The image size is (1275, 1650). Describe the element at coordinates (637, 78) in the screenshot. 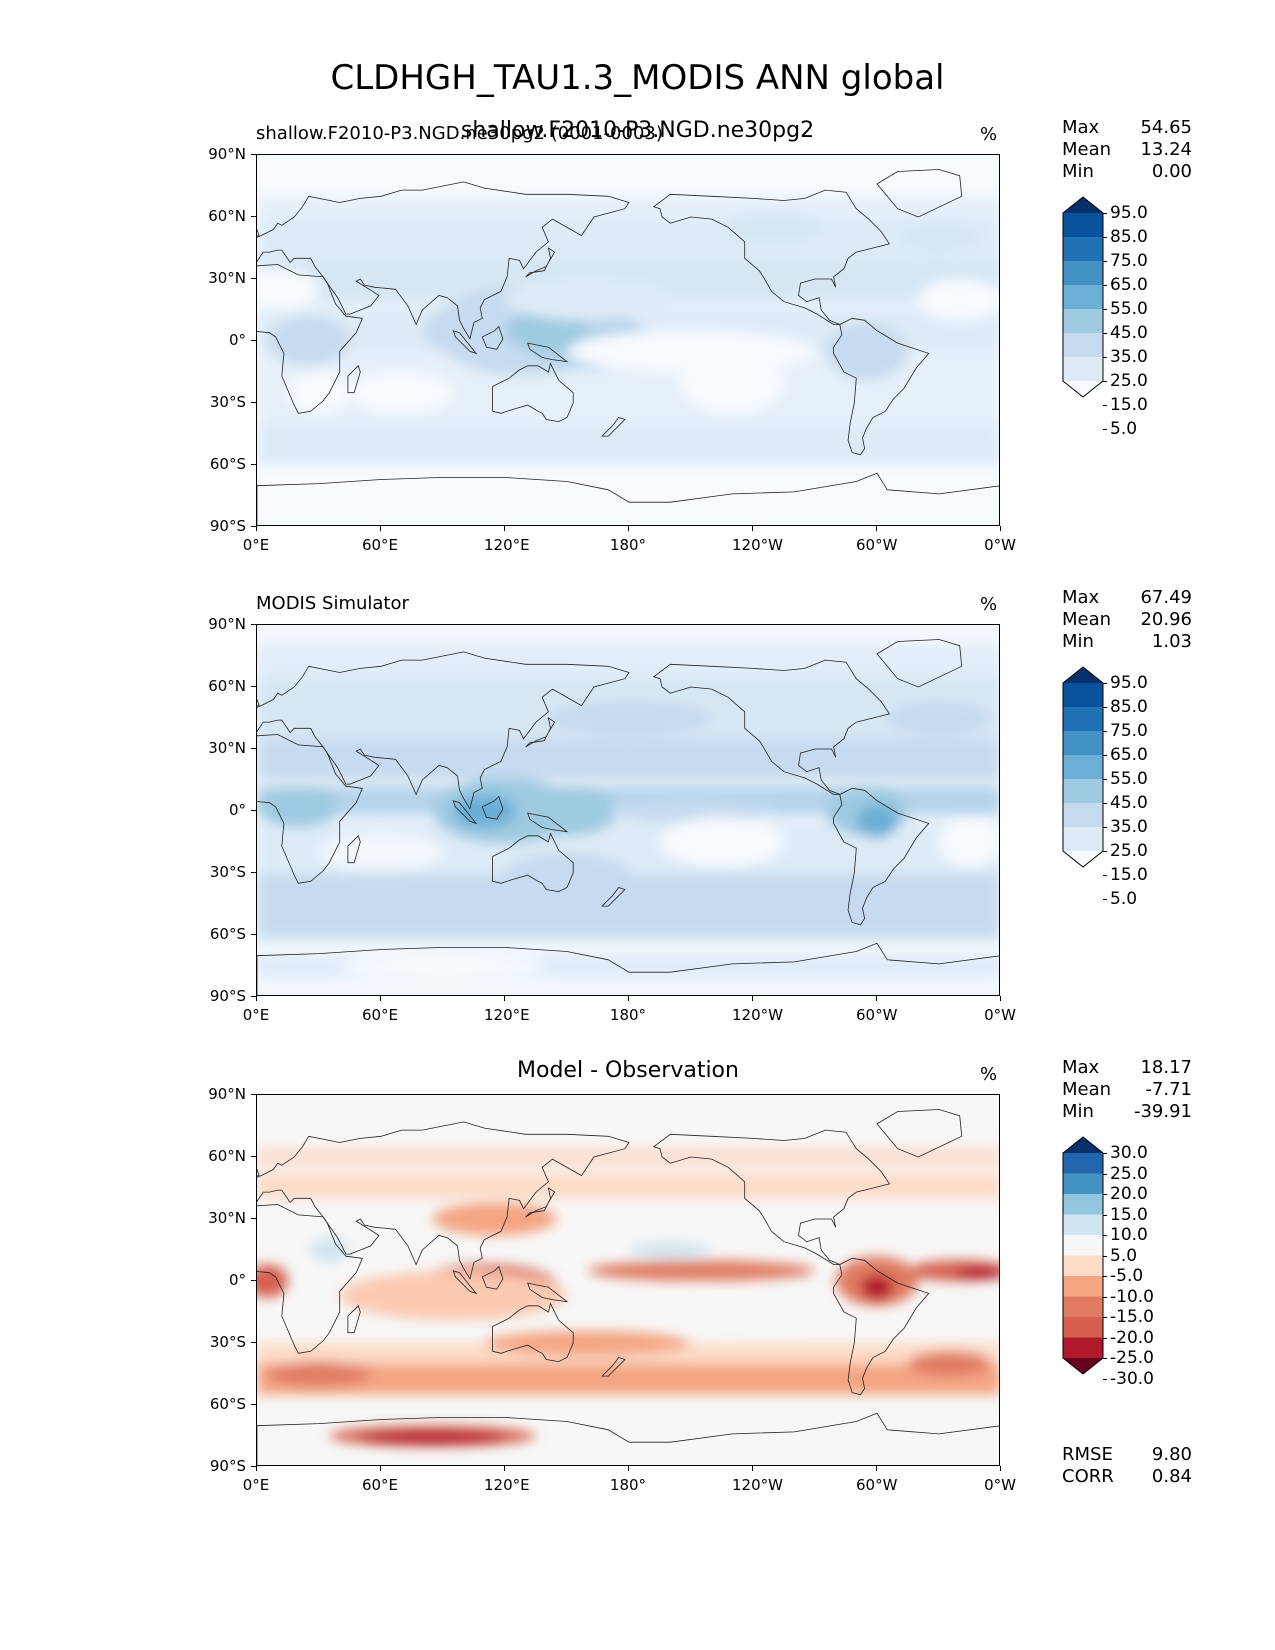

I see `figure-title: CLDHGH_TAU1.3_MODIS ANN global` at that location.